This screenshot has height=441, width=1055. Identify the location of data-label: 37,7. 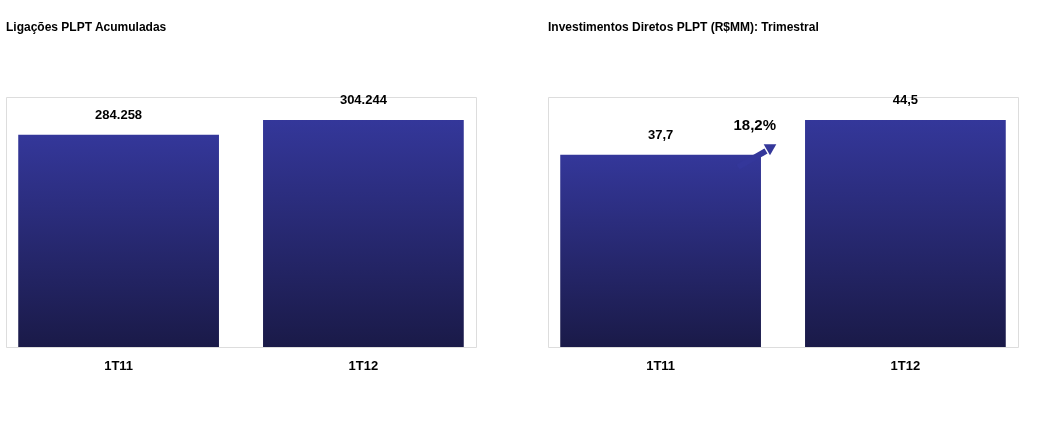
(660, 134).